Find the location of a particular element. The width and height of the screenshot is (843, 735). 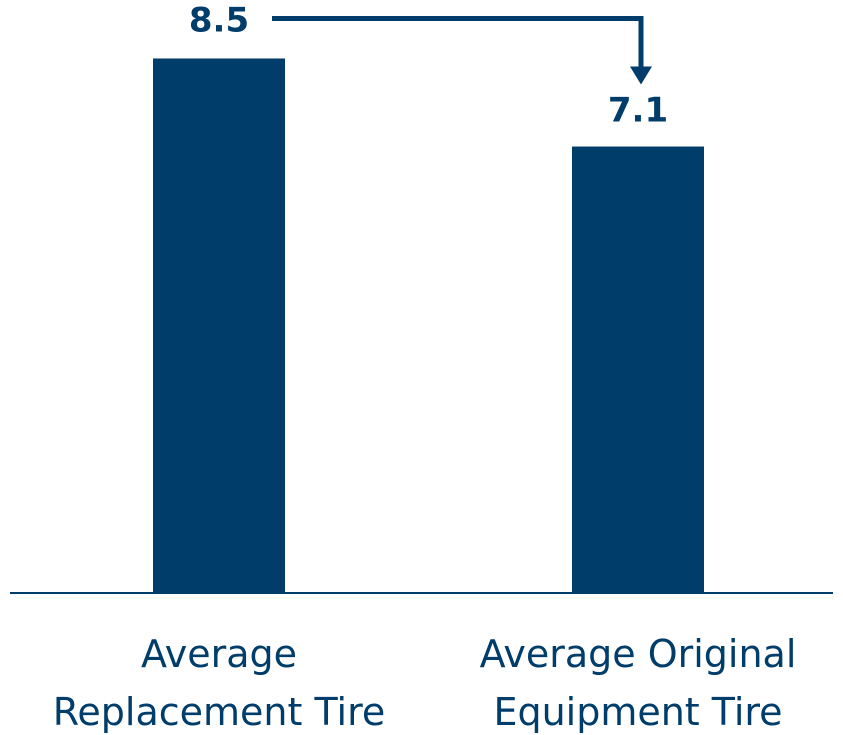

category-label-2-line-2: Equipment Tire is located at coordinates (637, 712).